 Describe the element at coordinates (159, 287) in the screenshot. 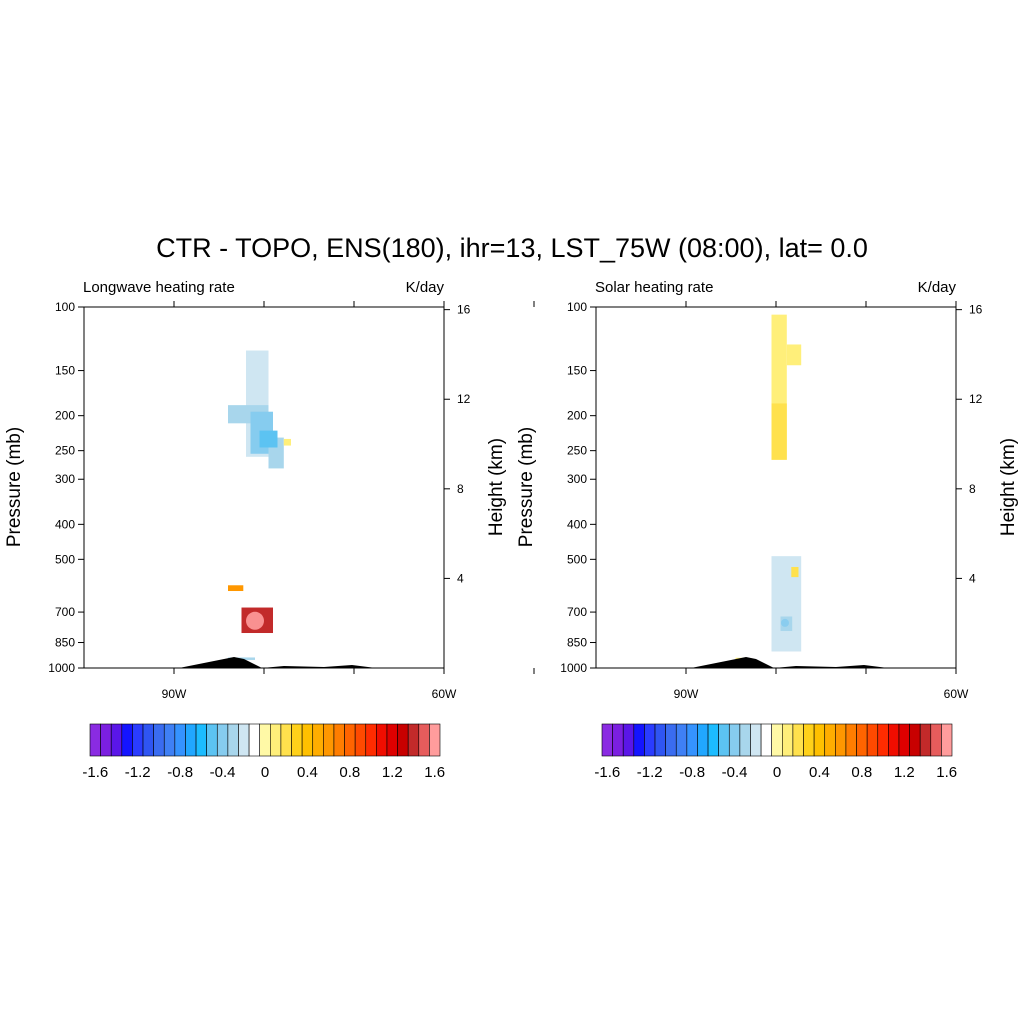

I see `panel-left-label: Longwave heating rate` at that location.